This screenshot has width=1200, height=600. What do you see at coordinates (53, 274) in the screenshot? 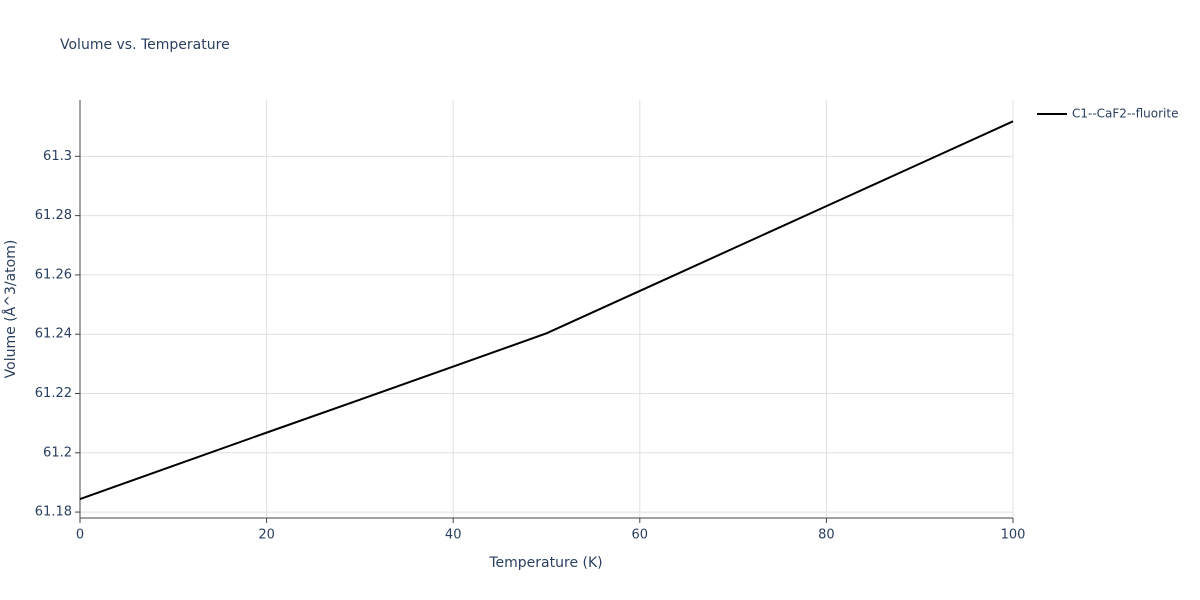
I see `y-tick-label: 61.26` at bounding box center [53, 274].